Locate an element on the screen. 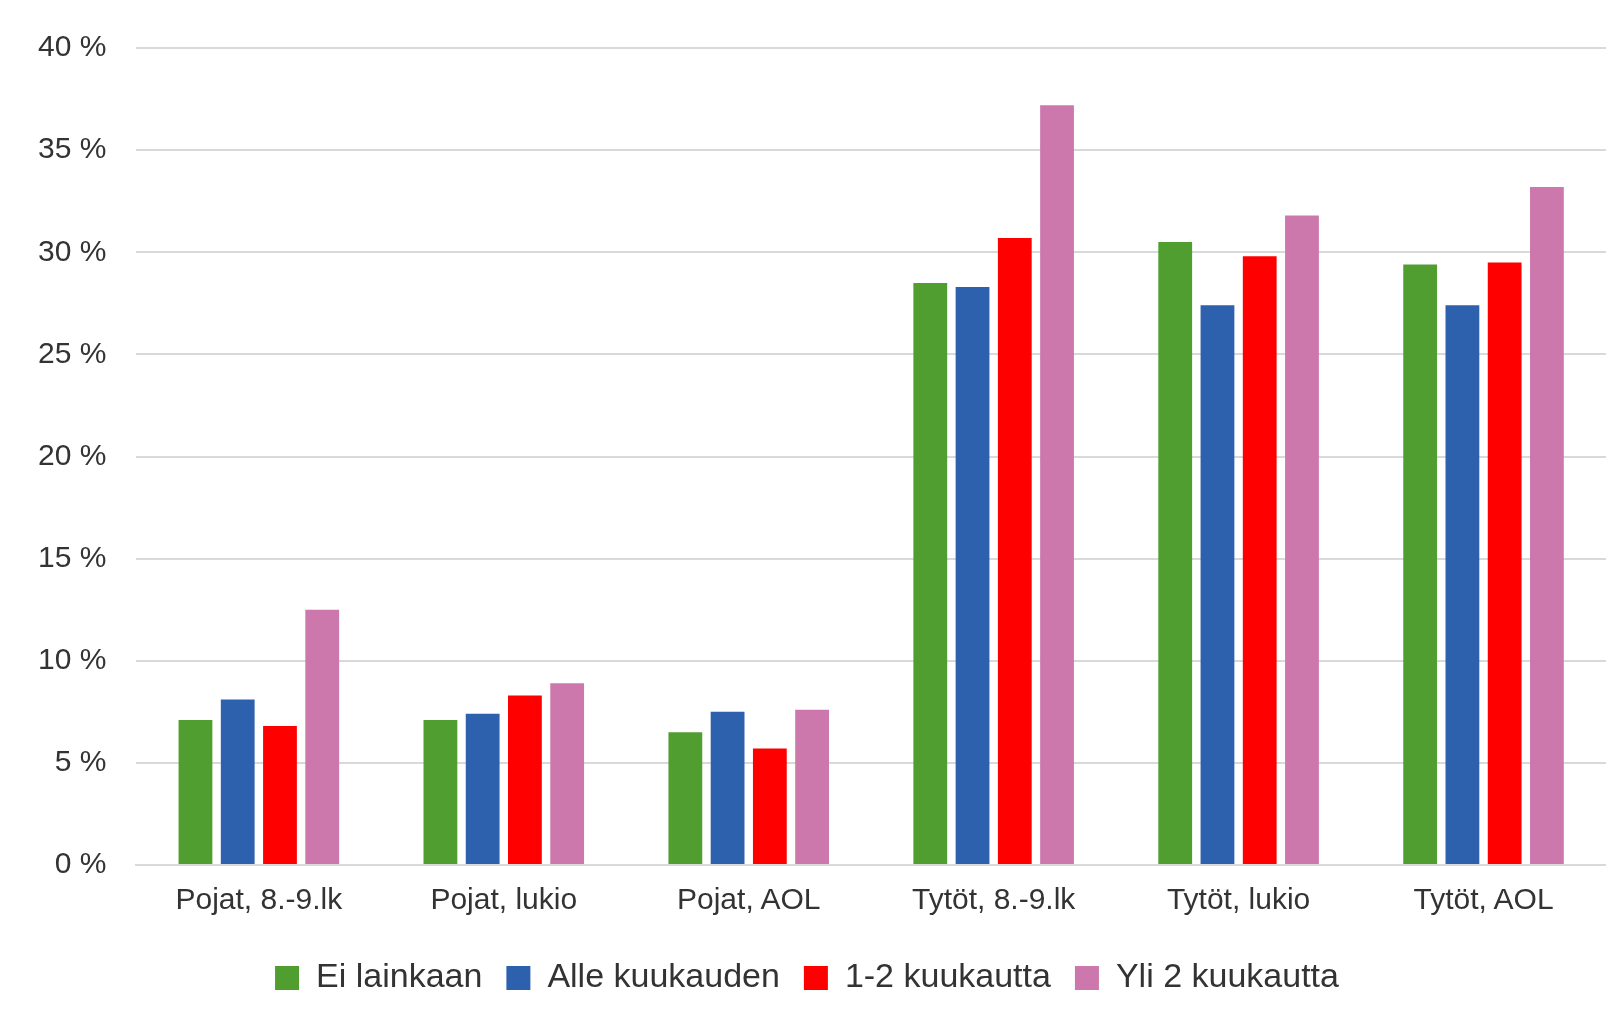 The height and width of the screenshot is (1009, 1606). legend-label: 1-2 kuukautta is located at coordinates (948, 975).